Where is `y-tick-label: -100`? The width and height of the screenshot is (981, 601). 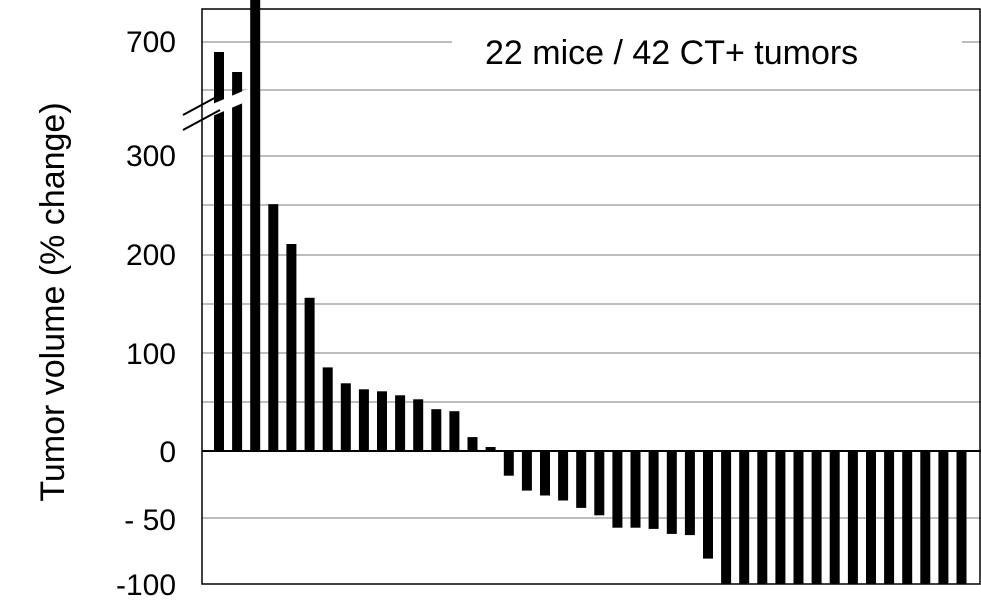
y-tick-label: -100 is located at coordinates (146, 585).